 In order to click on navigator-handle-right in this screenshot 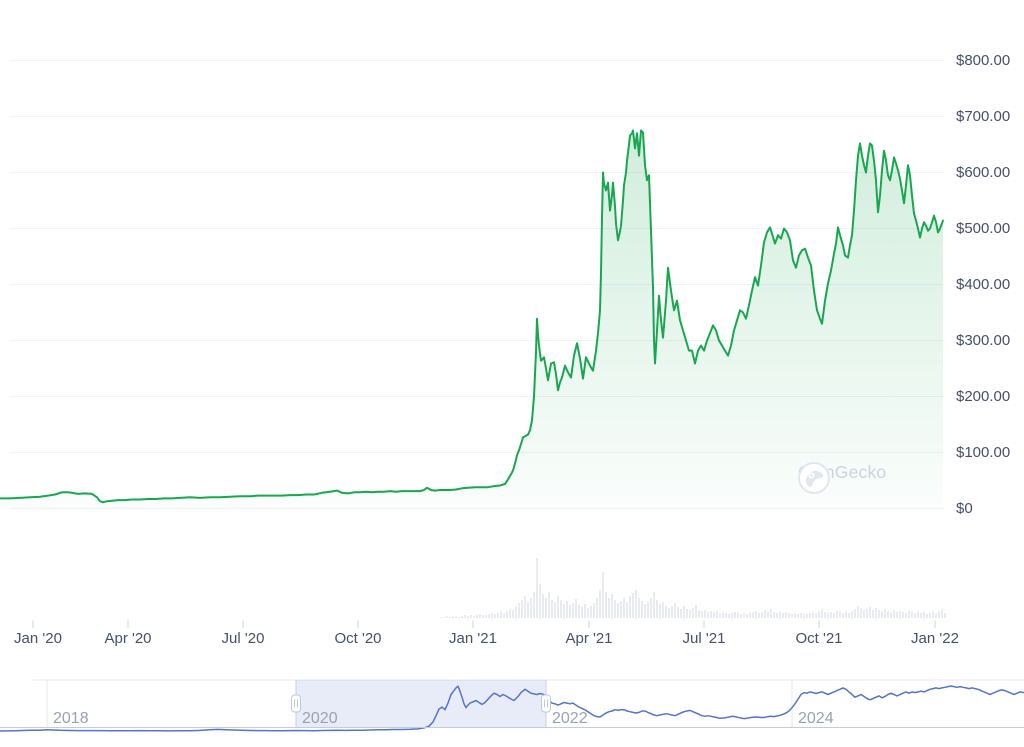, I will do `click(546, 703)`.